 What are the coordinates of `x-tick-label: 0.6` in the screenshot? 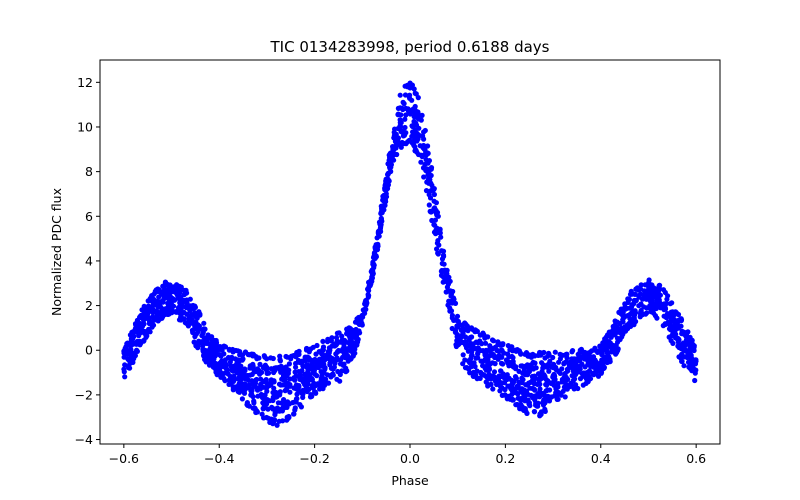 It's located at (696, 458).